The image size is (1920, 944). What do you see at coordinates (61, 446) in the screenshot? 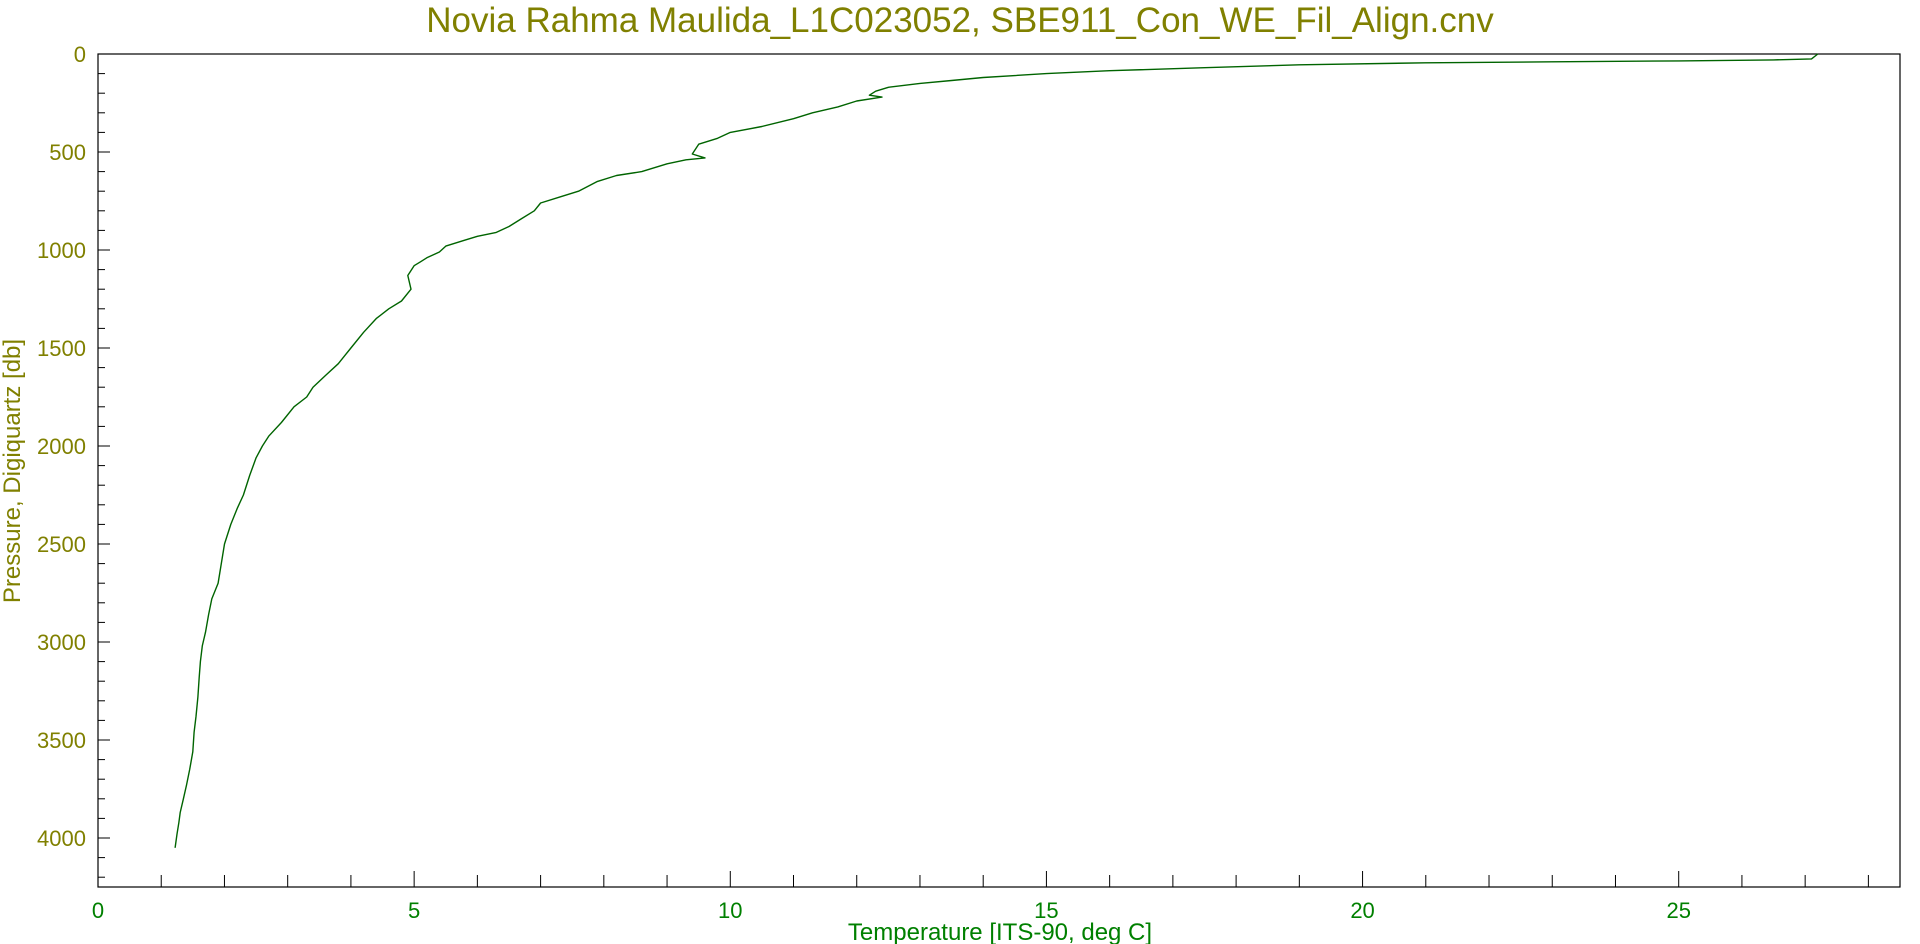
I see `y-tick-label: 2000` at bounding box center [61, 446].